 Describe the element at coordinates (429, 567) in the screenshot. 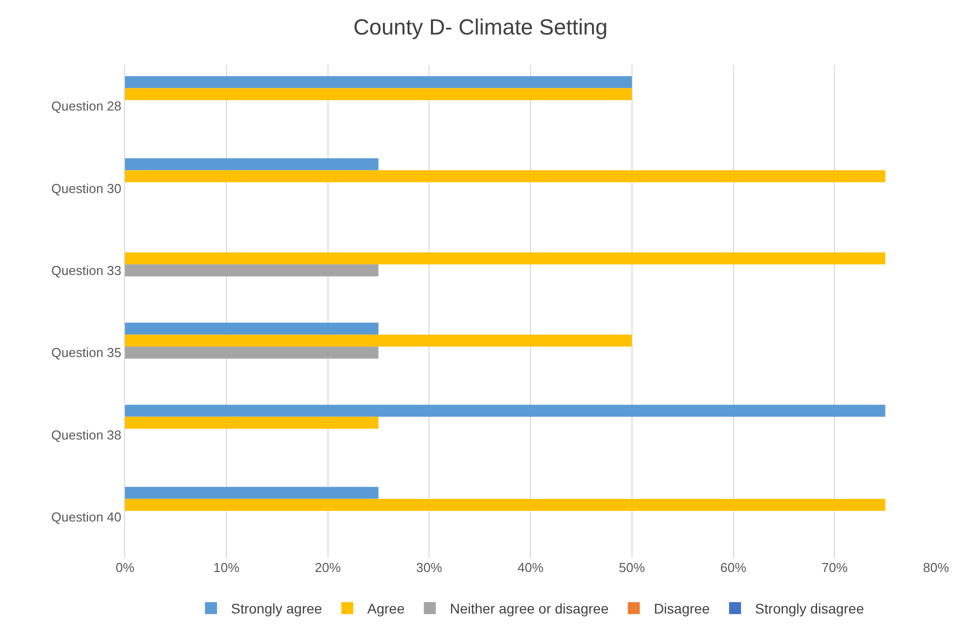

I see `x-tick-label: 30%` at that location.